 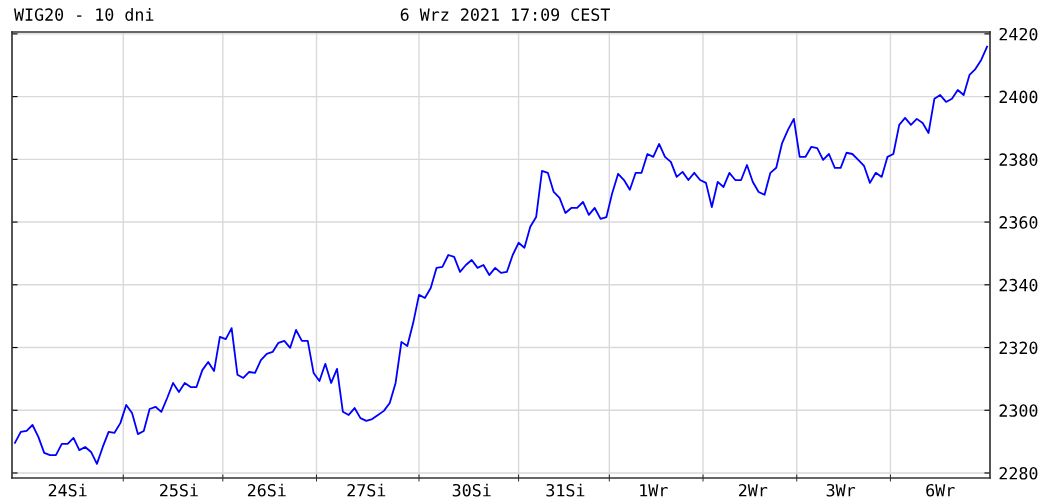 What do you see at coordinates (505, 14) in the screenshot?
I see `chart-subtitle: 6 Wrz 2021 17:09 CEST` at bounding box center [505, 14].